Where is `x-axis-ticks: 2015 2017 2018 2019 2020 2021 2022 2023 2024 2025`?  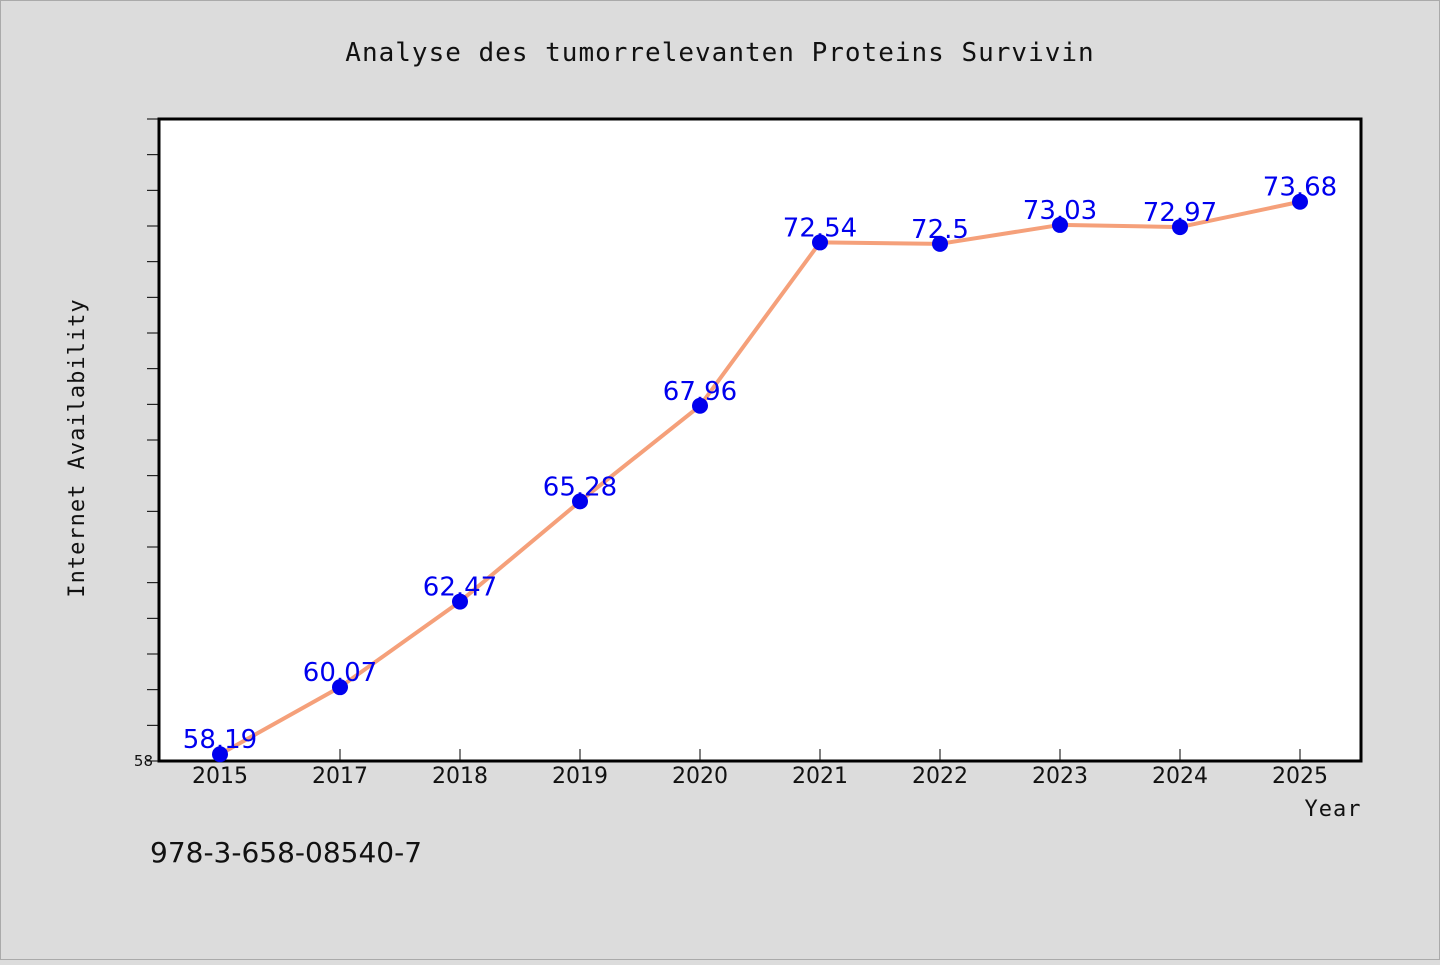
x-axis-ticks: 2015 2017 2018 2019 2020 2021 2022 2023 2024 2025 is located at coordinates (760, 769).